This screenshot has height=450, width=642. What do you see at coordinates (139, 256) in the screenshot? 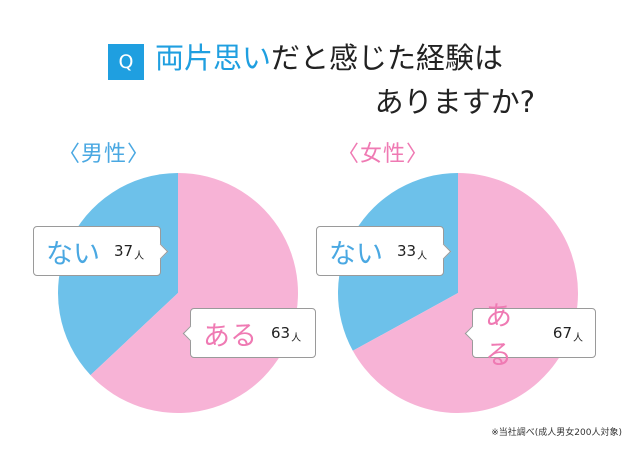
I see `male-nai-unit: 人` at bounding box center [139, 256].